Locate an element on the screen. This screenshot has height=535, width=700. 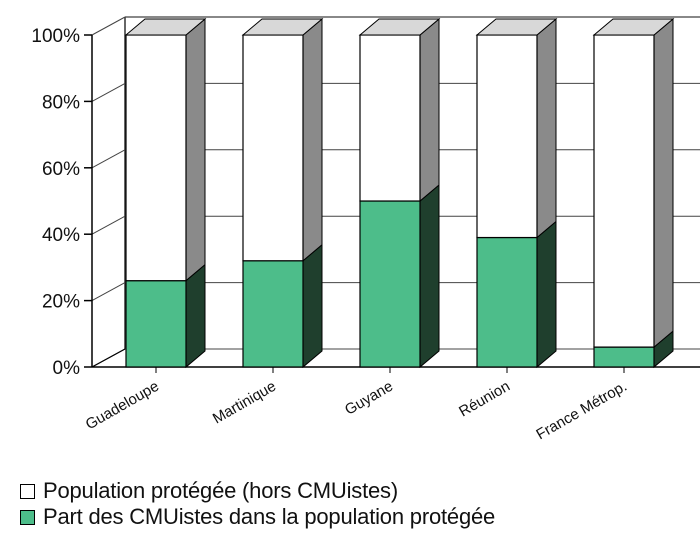
x-tick-label: Guyane is located at coordinates (369, 398).